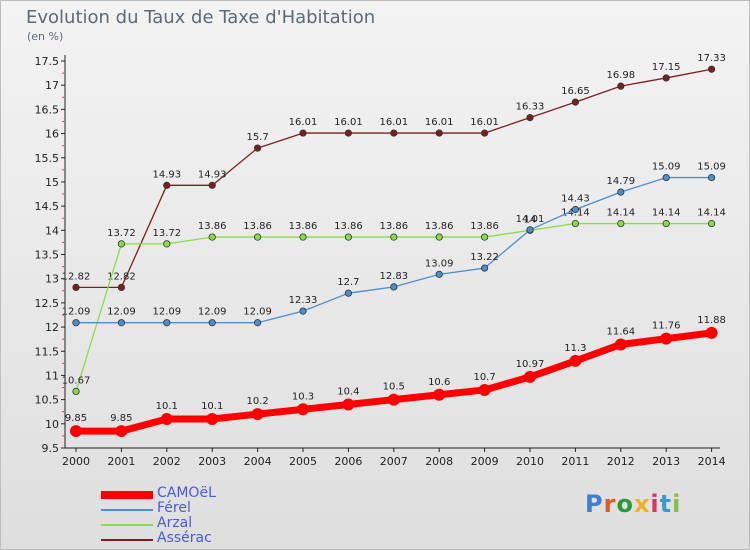 The height and width of the screenshot is (550, 750). Describe the element at coordinates (393, 276) in the screenshot. I see `data-label: 12.83` at that location.